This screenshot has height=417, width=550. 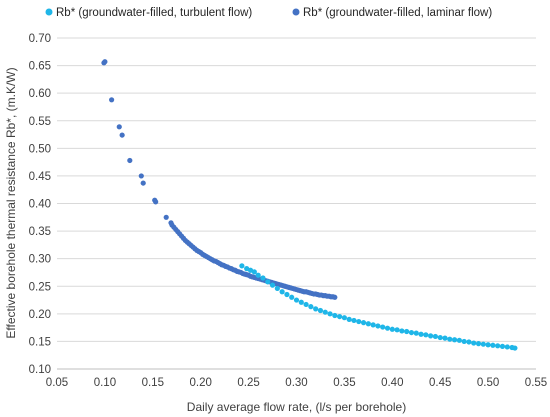 What do you see at coordinates (40, 177) in the screenshot?
I see `y-tick-label: 0.45` at bounding box center [40, 177].